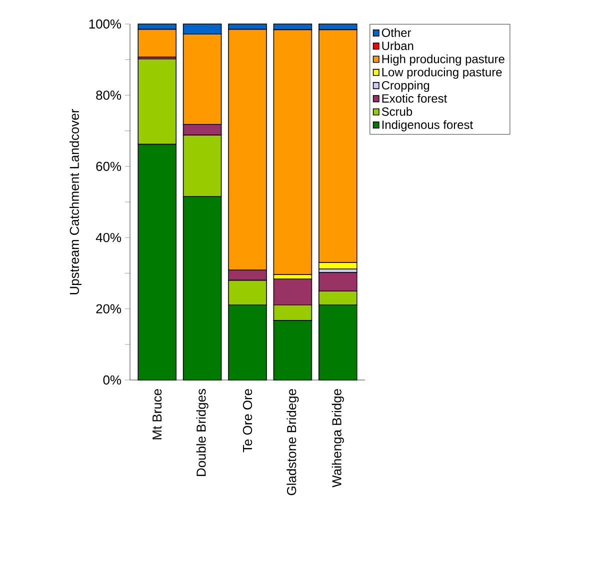 The image size is (594, 579). I want to click on legend-label: Scrub, so click(397, 111).